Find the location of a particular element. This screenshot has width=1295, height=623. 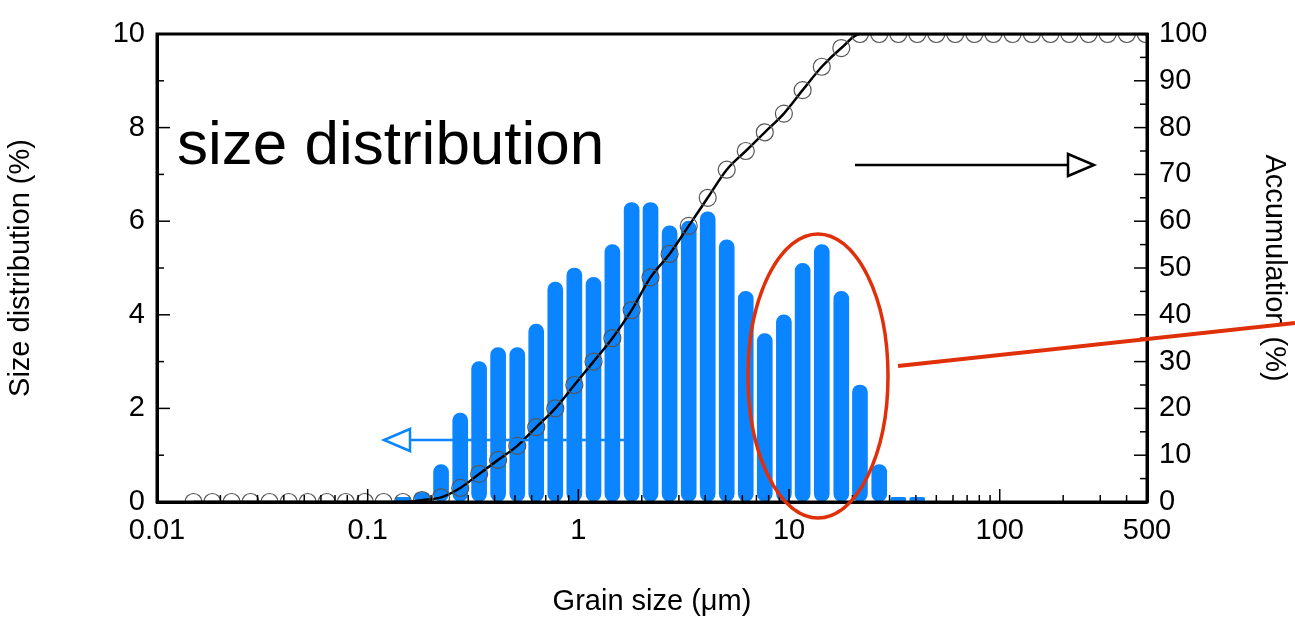

annotation: size distribution is located at coordinates (391, 142).